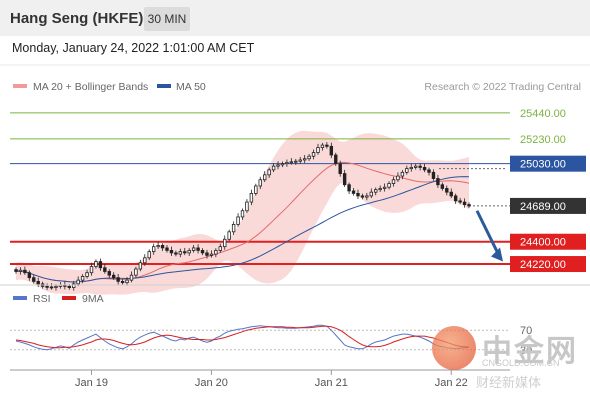 The height and width of the screenshot is (400, 590). Describe the element at coordinates (93, 299) in the screenshot. I see `rsi-ma-legend-label: 9MA` at that location.